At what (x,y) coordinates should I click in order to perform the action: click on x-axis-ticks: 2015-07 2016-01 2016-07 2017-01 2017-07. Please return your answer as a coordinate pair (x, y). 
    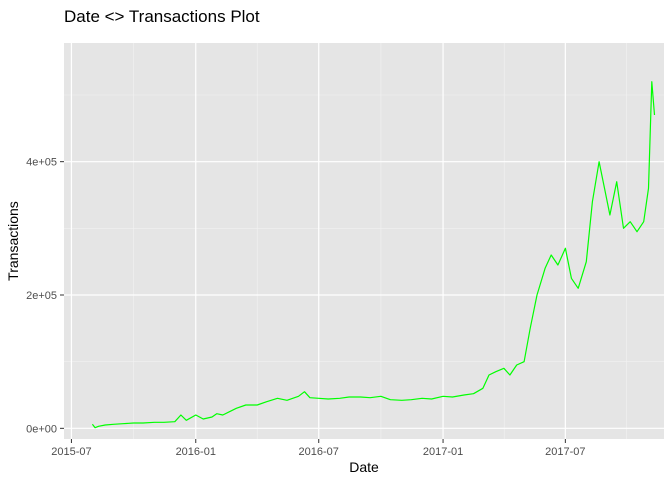
    Looking at the image, I should click on (318, 448).